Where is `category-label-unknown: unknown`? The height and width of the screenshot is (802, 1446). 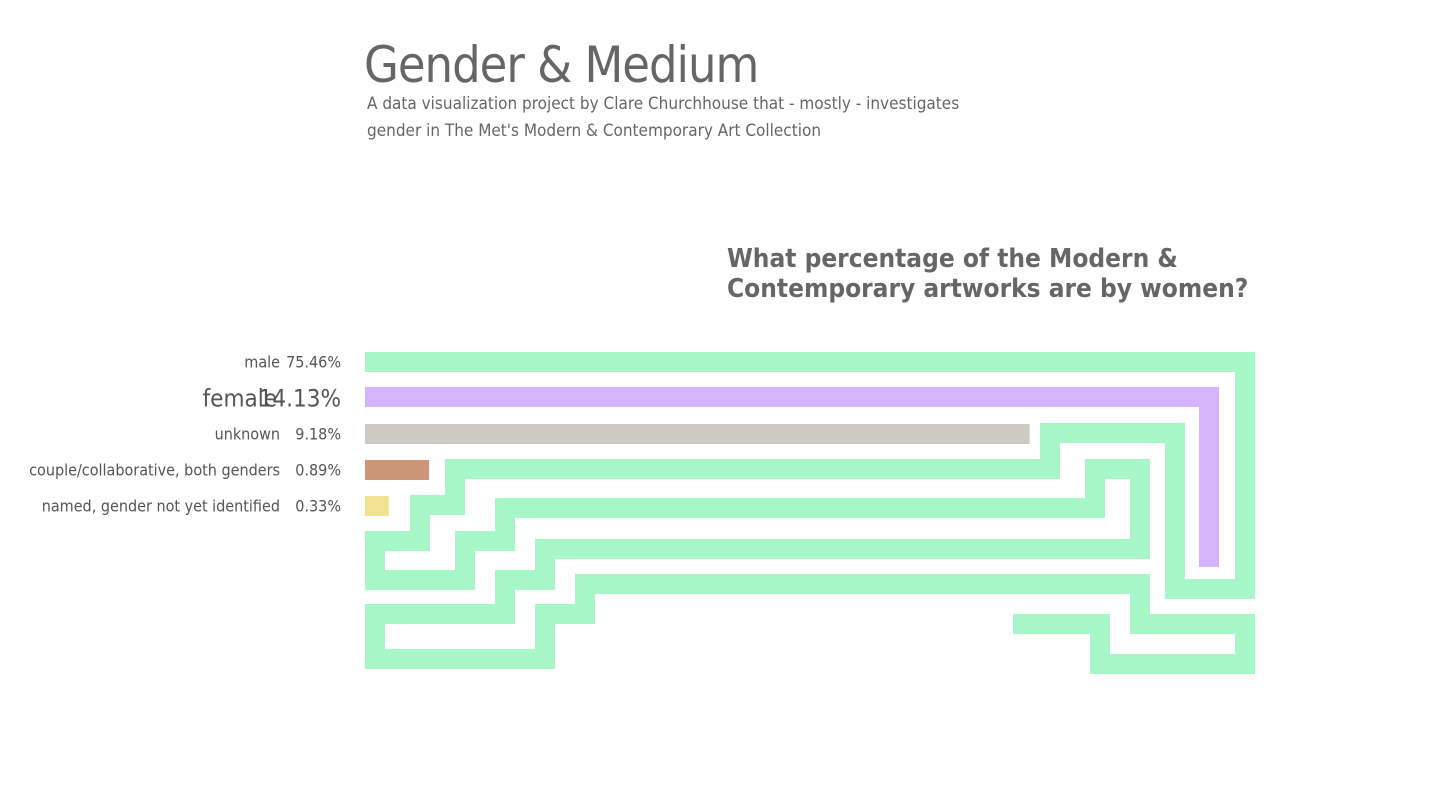 category-label-unknown: unknown is located at coordinates (247, 434).